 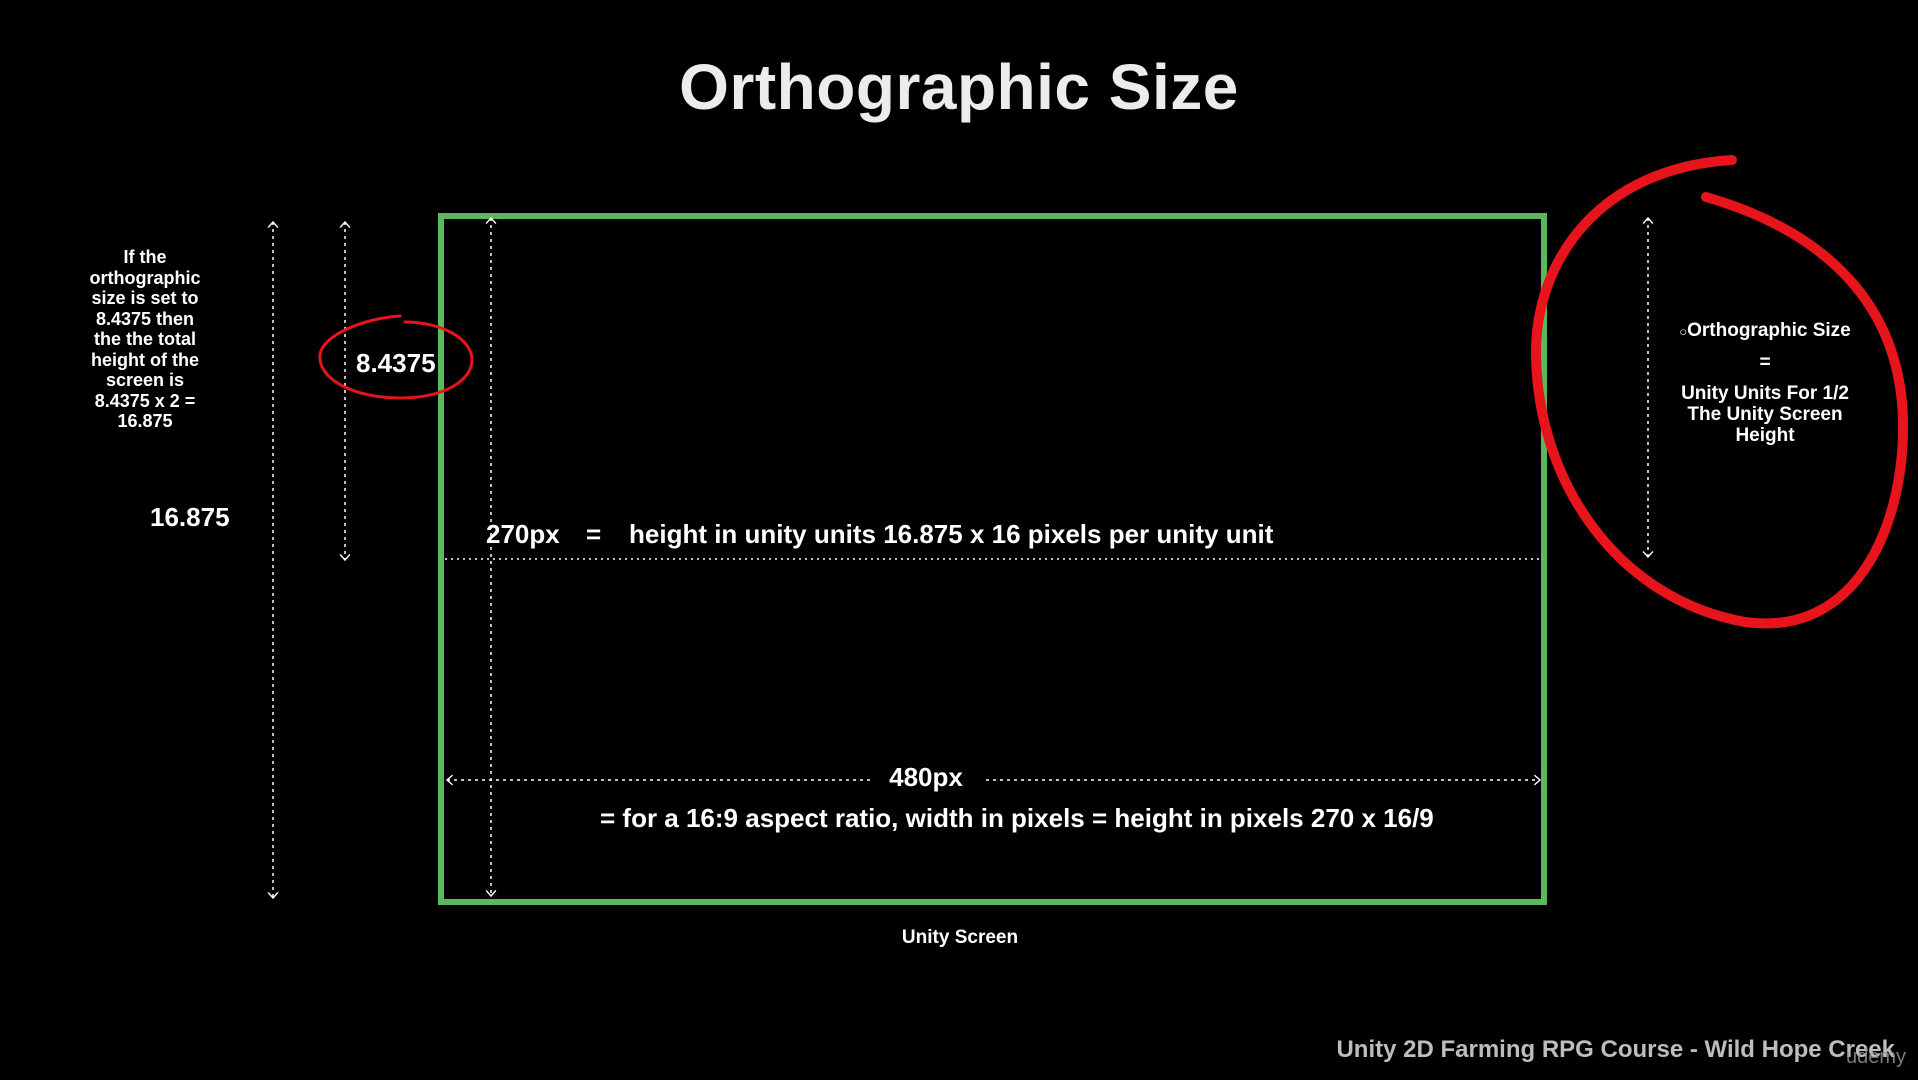 I want to click on screen-caption: Unity Screen, so click(x=960, y=937).